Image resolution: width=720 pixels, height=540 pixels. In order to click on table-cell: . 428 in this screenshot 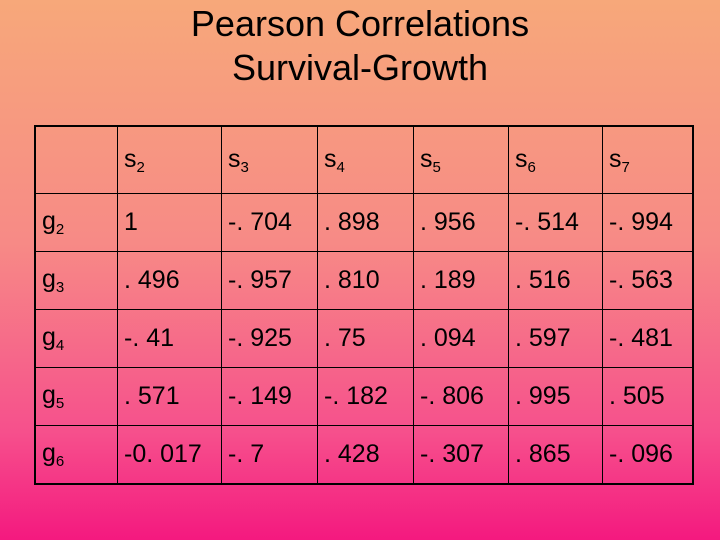, I will do `click(365, 455)`.